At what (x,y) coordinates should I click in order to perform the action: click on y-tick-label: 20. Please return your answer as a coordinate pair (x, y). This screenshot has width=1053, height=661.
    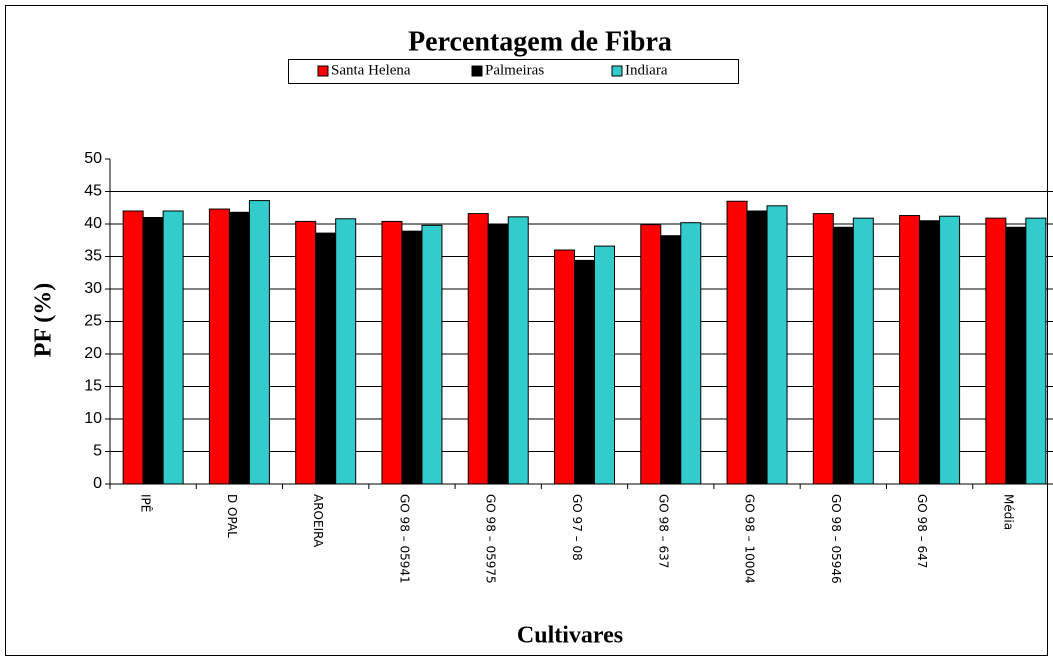
    Looking at the image, I should click on (93, 353).